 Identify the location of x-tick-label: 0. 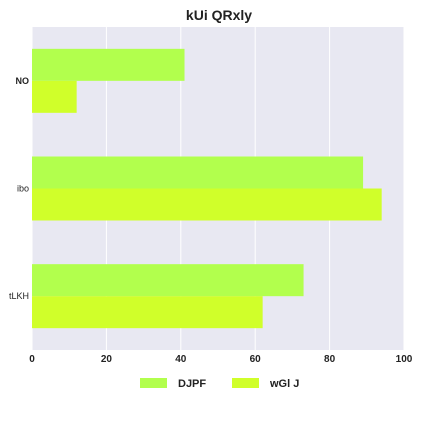
(32, 359).